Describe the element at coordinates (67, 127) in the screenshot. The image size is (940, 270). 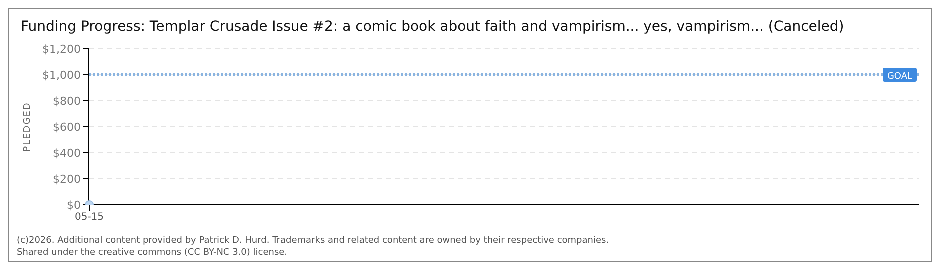
I see `y-tick-label: $600` at that location.